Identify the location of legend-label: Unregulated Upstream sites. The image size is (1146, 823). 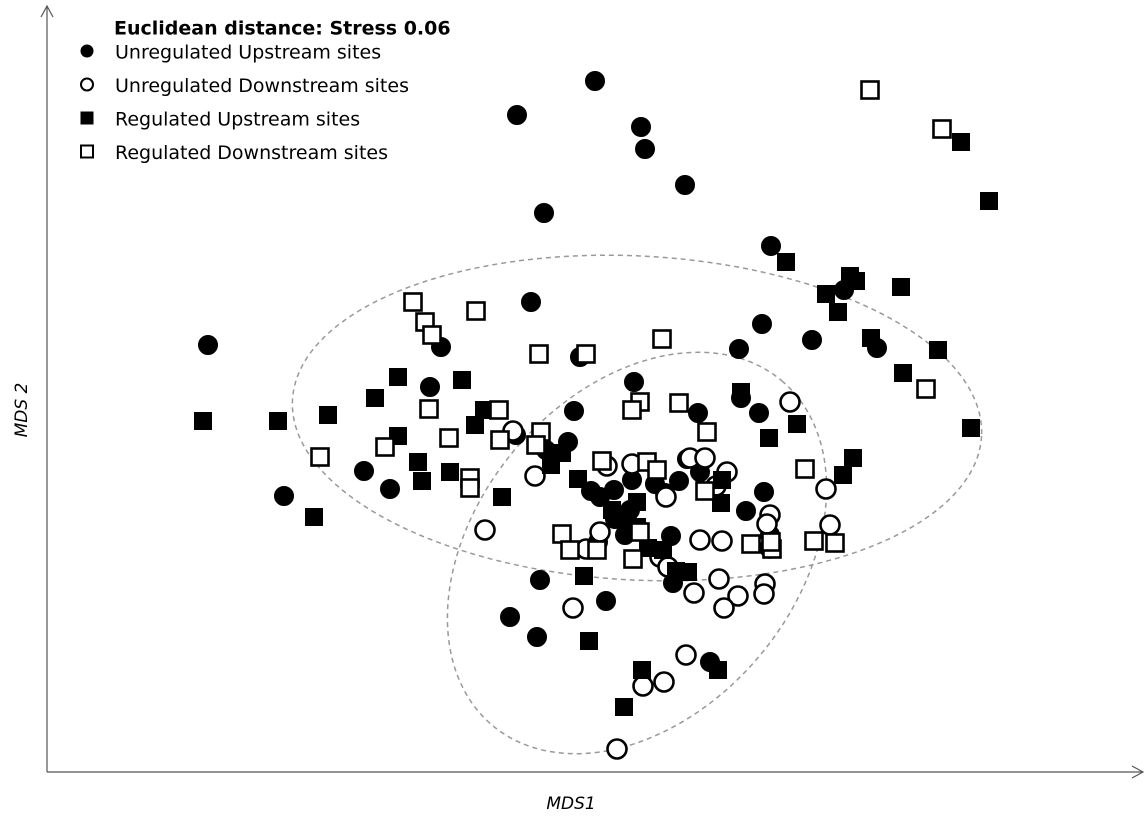
(248, 53).